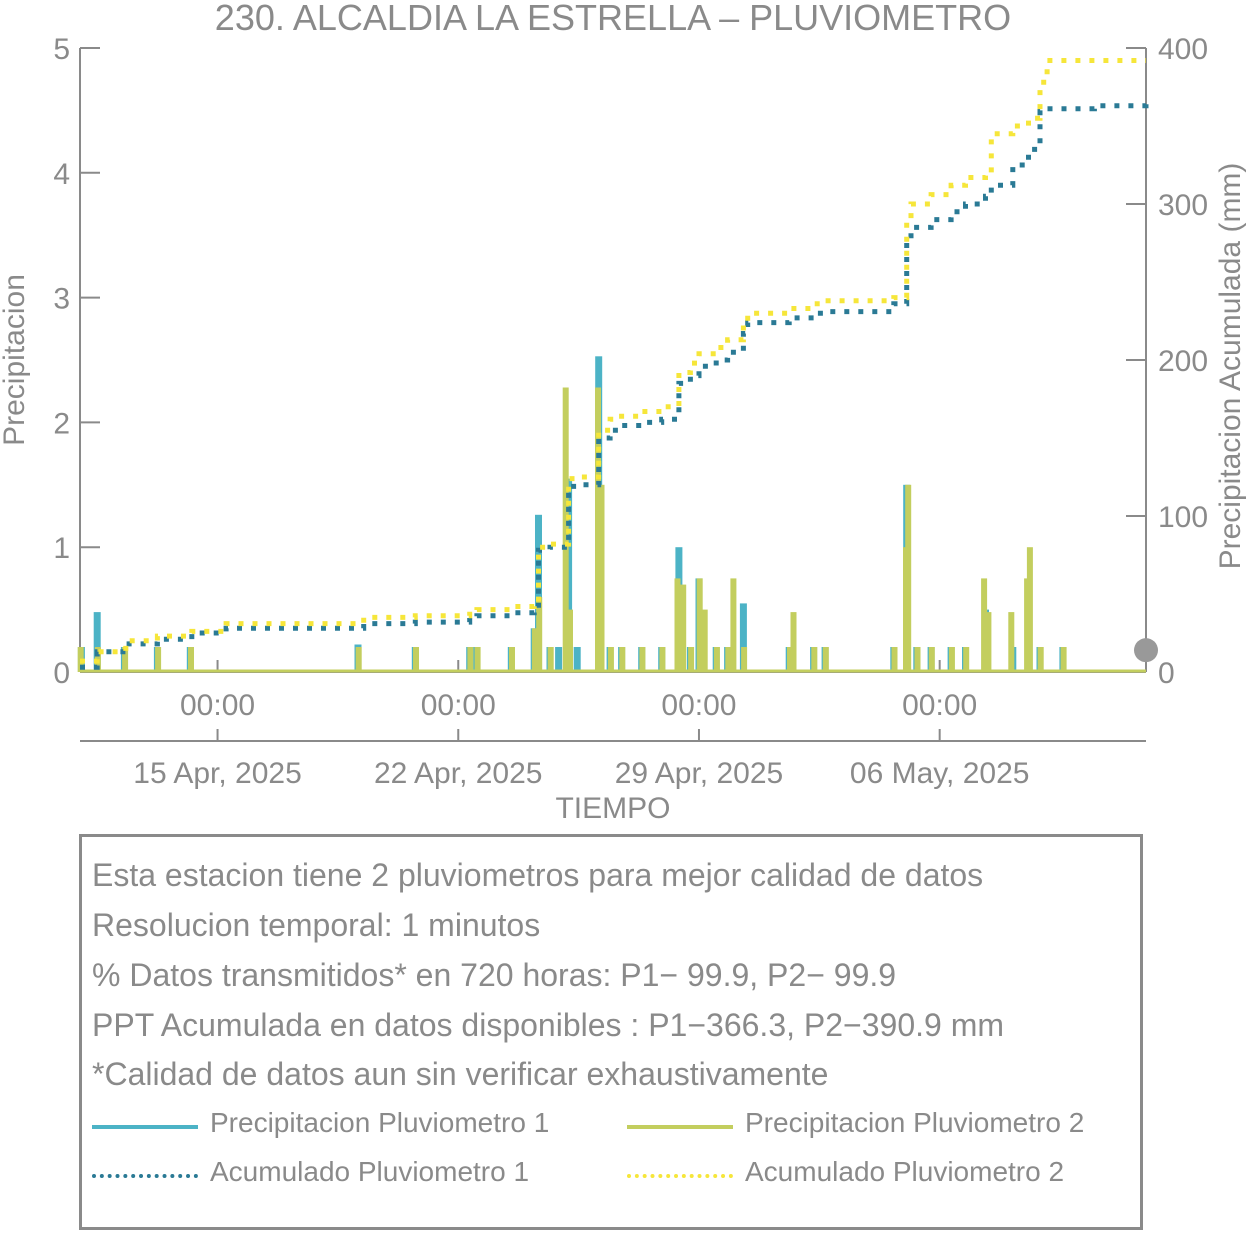 This screenshot has height=1236, width=1250. What do you see at coordinates (613, 19) in the screenshot?
I see `chart-title: 230. ALCALDIA LA ESTRELLA – PLUVIOMETRO` at bounding box center [613, 19].